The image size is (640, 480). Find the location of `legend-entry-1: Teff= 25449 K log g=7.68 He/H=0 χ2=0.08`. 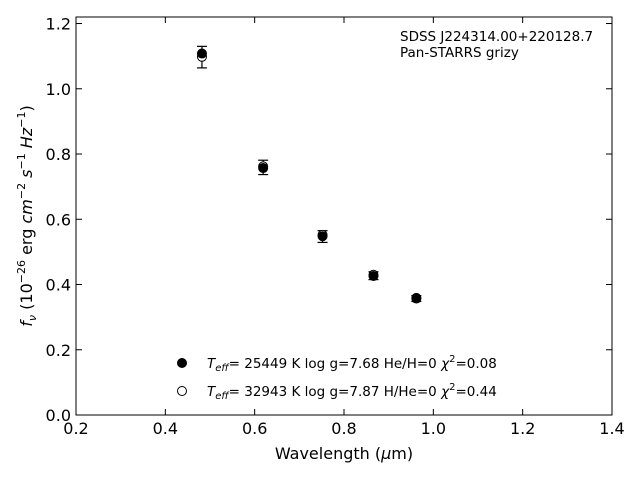

legend-entry-1: Teff= 25449 K log g=7.68 He/H=0 χ2=0.08 is located at coordinates (352, 364).